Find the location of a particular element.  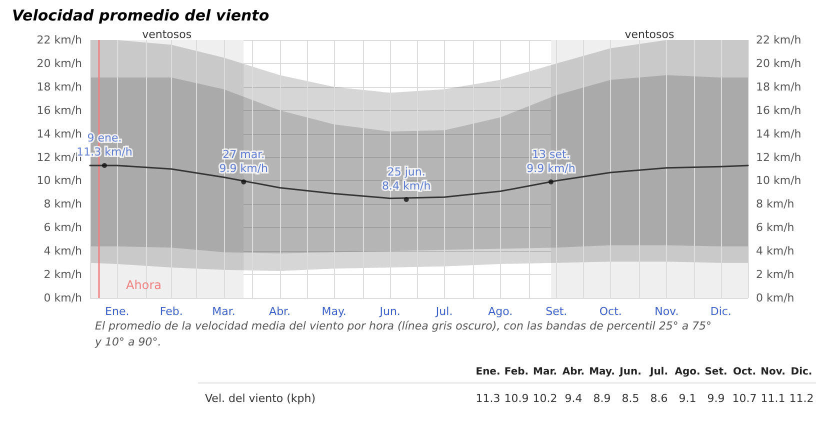

annotation: 27 mar. 9.9 km/h is located at coordinates (243, 161).